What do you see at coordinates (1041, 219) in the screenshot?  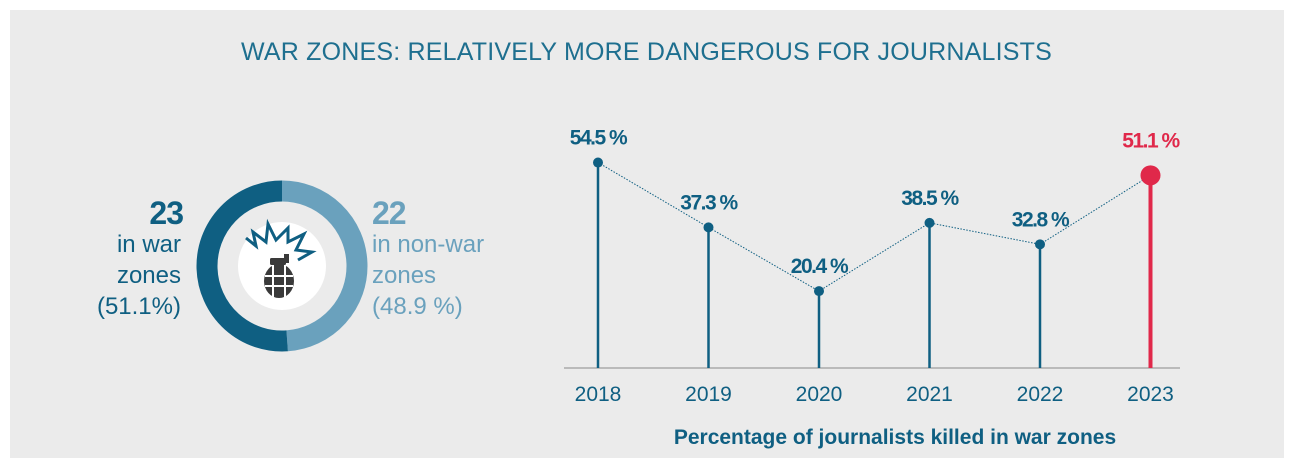 I see `data-label-2022: 32.8 %` at bounding box center [1041, 219].